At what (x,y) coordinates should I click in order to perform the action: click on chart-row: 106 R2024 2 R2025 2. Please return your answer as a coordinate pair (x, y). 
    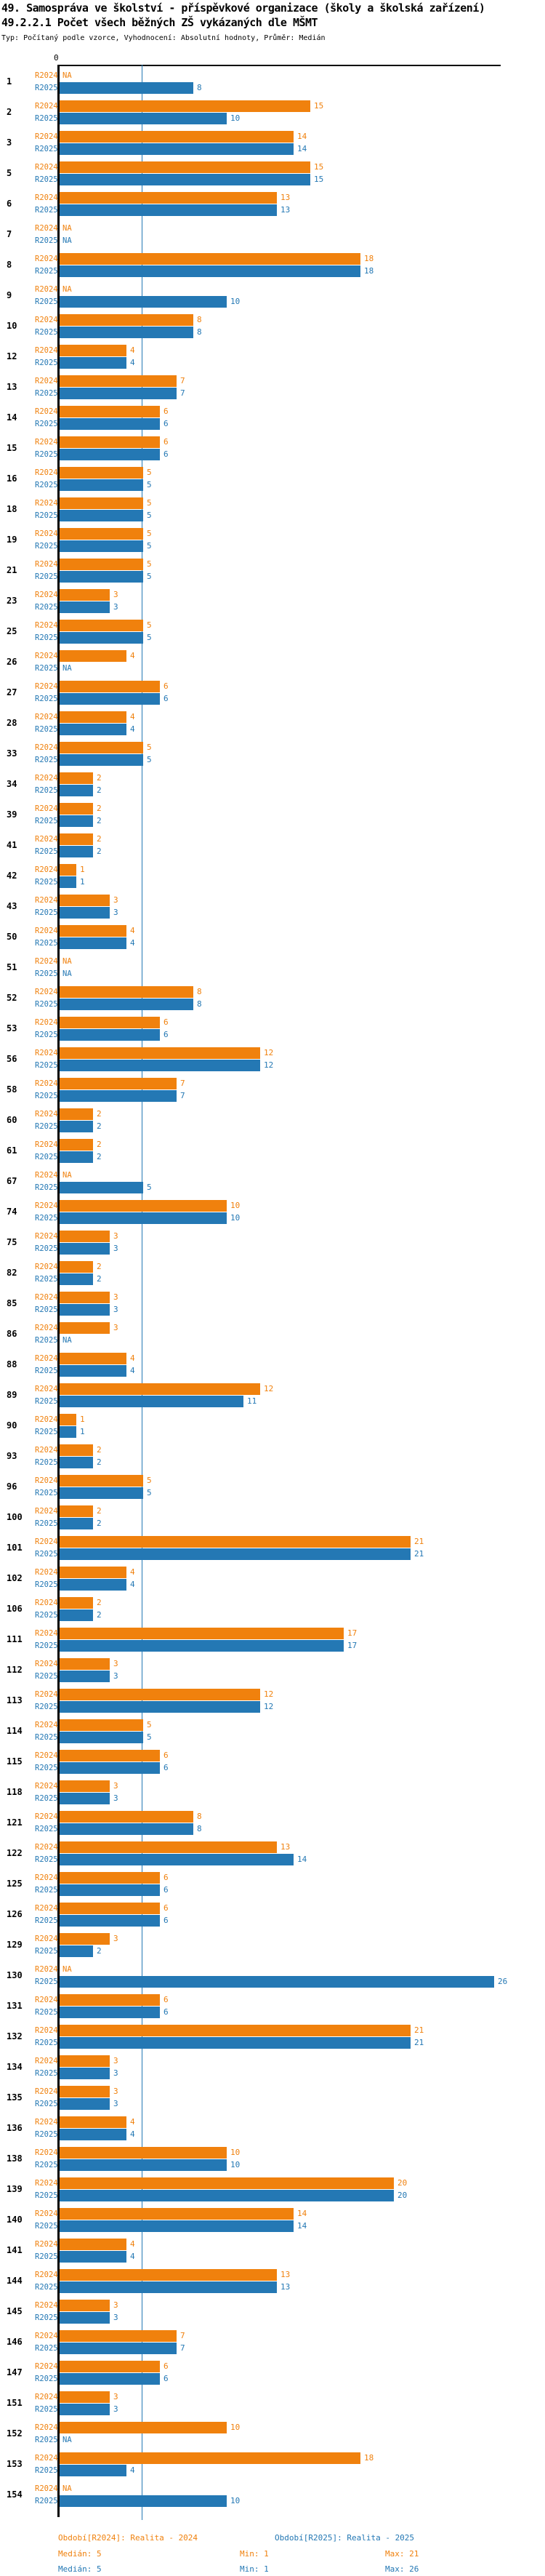
    Looking at the image, I should click on (272, 1609).